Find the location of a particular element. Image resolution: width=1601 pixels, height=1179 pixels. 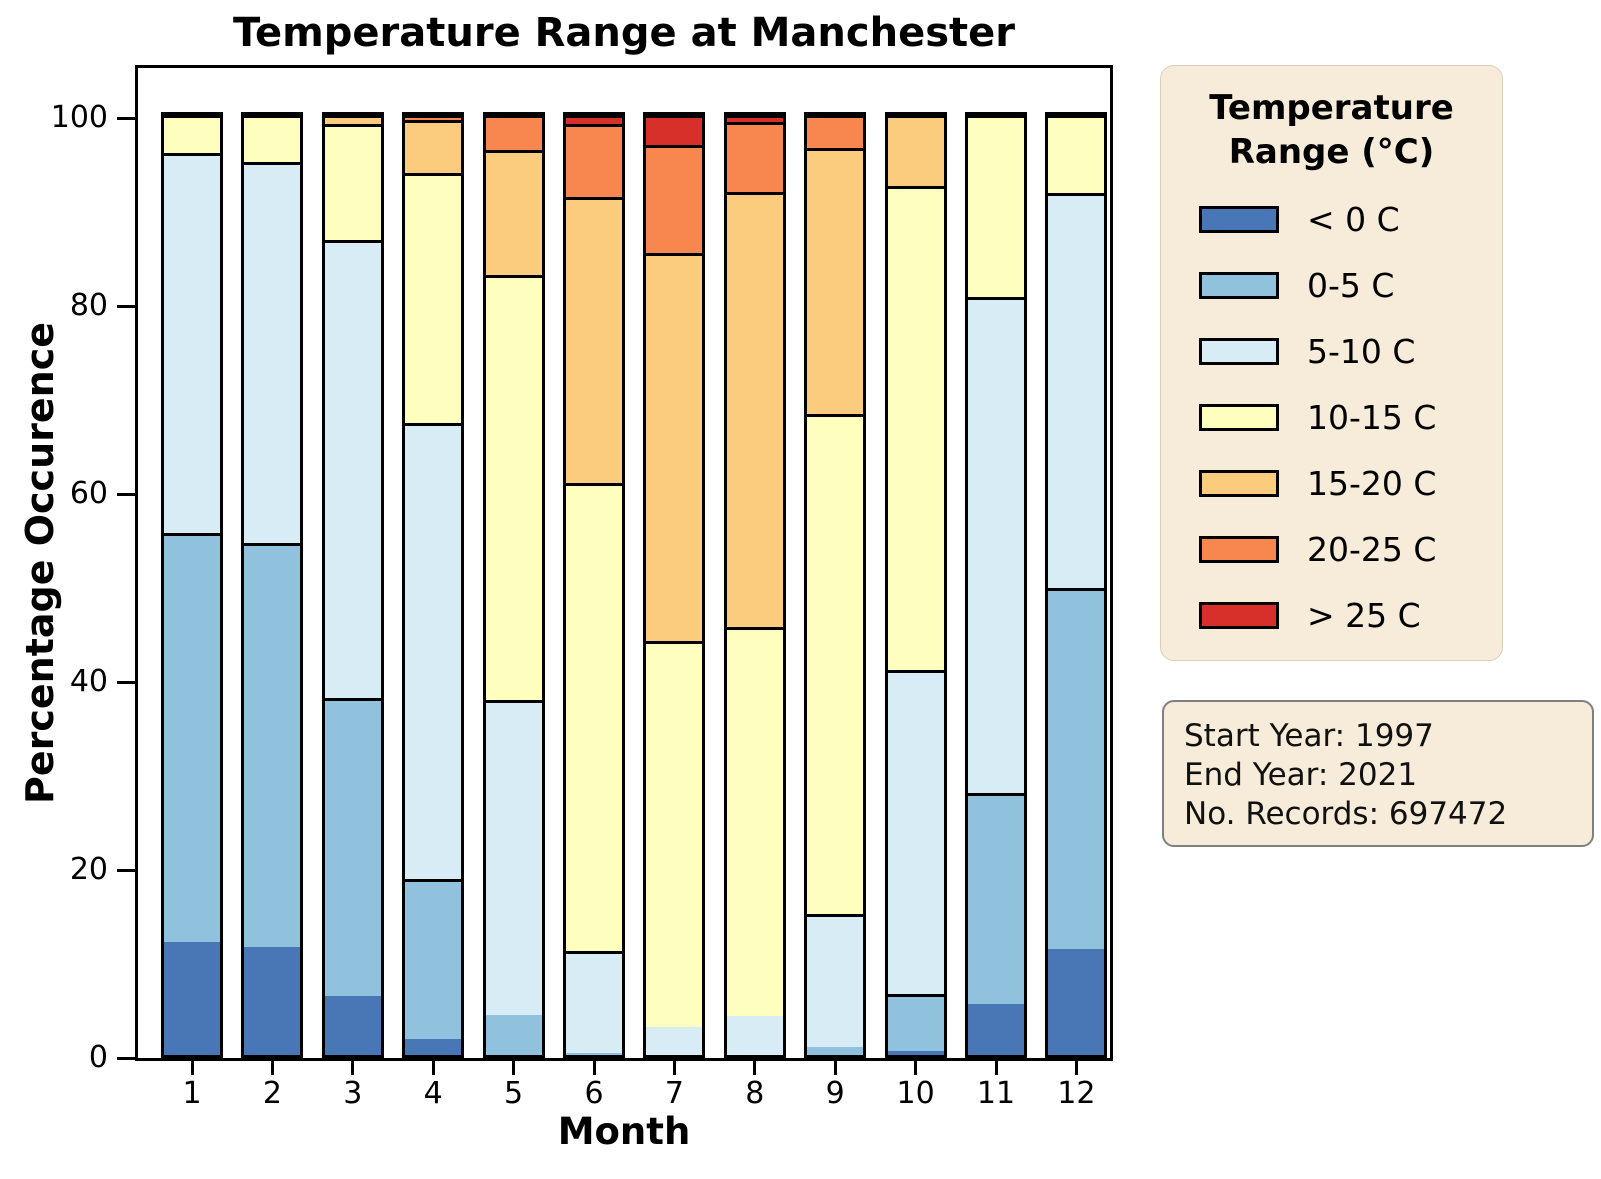

x-axis-label: Month is located at coordinates (624, 1131).